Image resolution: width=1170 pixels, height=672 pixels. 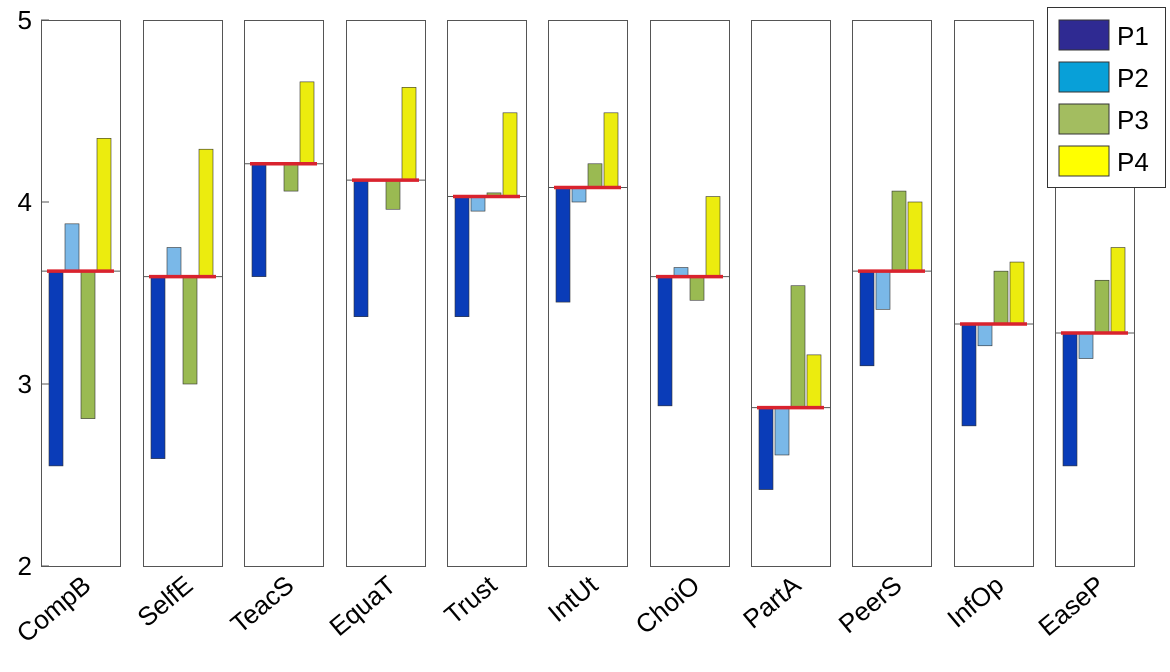 I want to click on bar-equat-p1, so click(x=361, y=248).